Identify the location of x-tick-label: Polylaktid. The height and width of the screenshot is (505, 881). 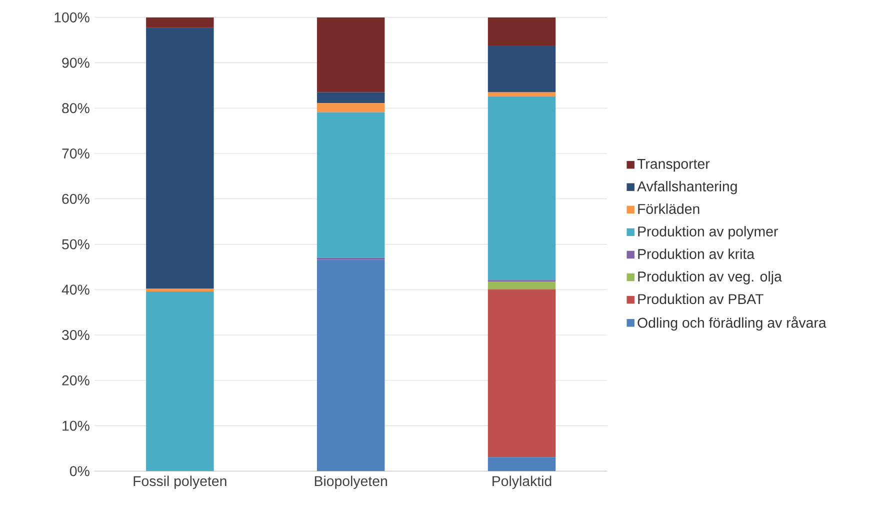
(522, 482).